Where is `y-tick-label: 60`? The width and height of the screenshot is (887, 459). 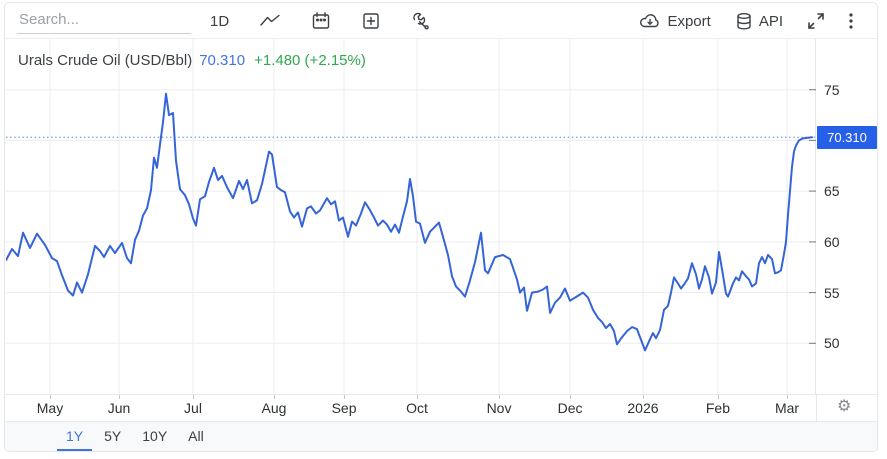 y-tick-label: 60 is located at coordinates (832, 241).